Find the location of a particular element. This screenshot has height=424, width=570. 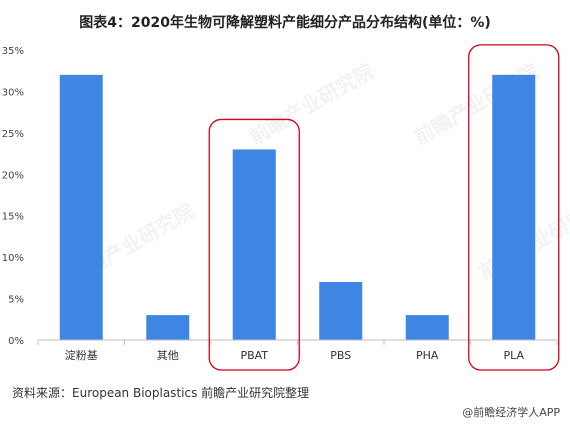

y-tick-label: 30% is located at coordinates (13, 92).